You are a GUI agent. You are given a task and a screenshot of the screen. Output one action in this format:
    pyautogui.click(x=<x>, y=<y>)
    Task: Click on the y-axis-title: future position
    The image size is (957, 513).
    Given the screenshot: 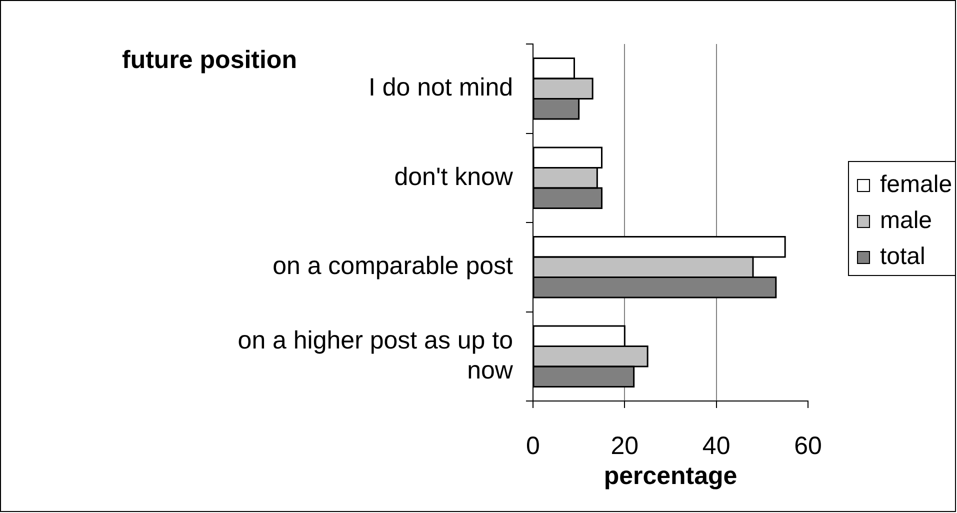 What is the action you would take?
    pyautogui.click(x=209, y=60)
    